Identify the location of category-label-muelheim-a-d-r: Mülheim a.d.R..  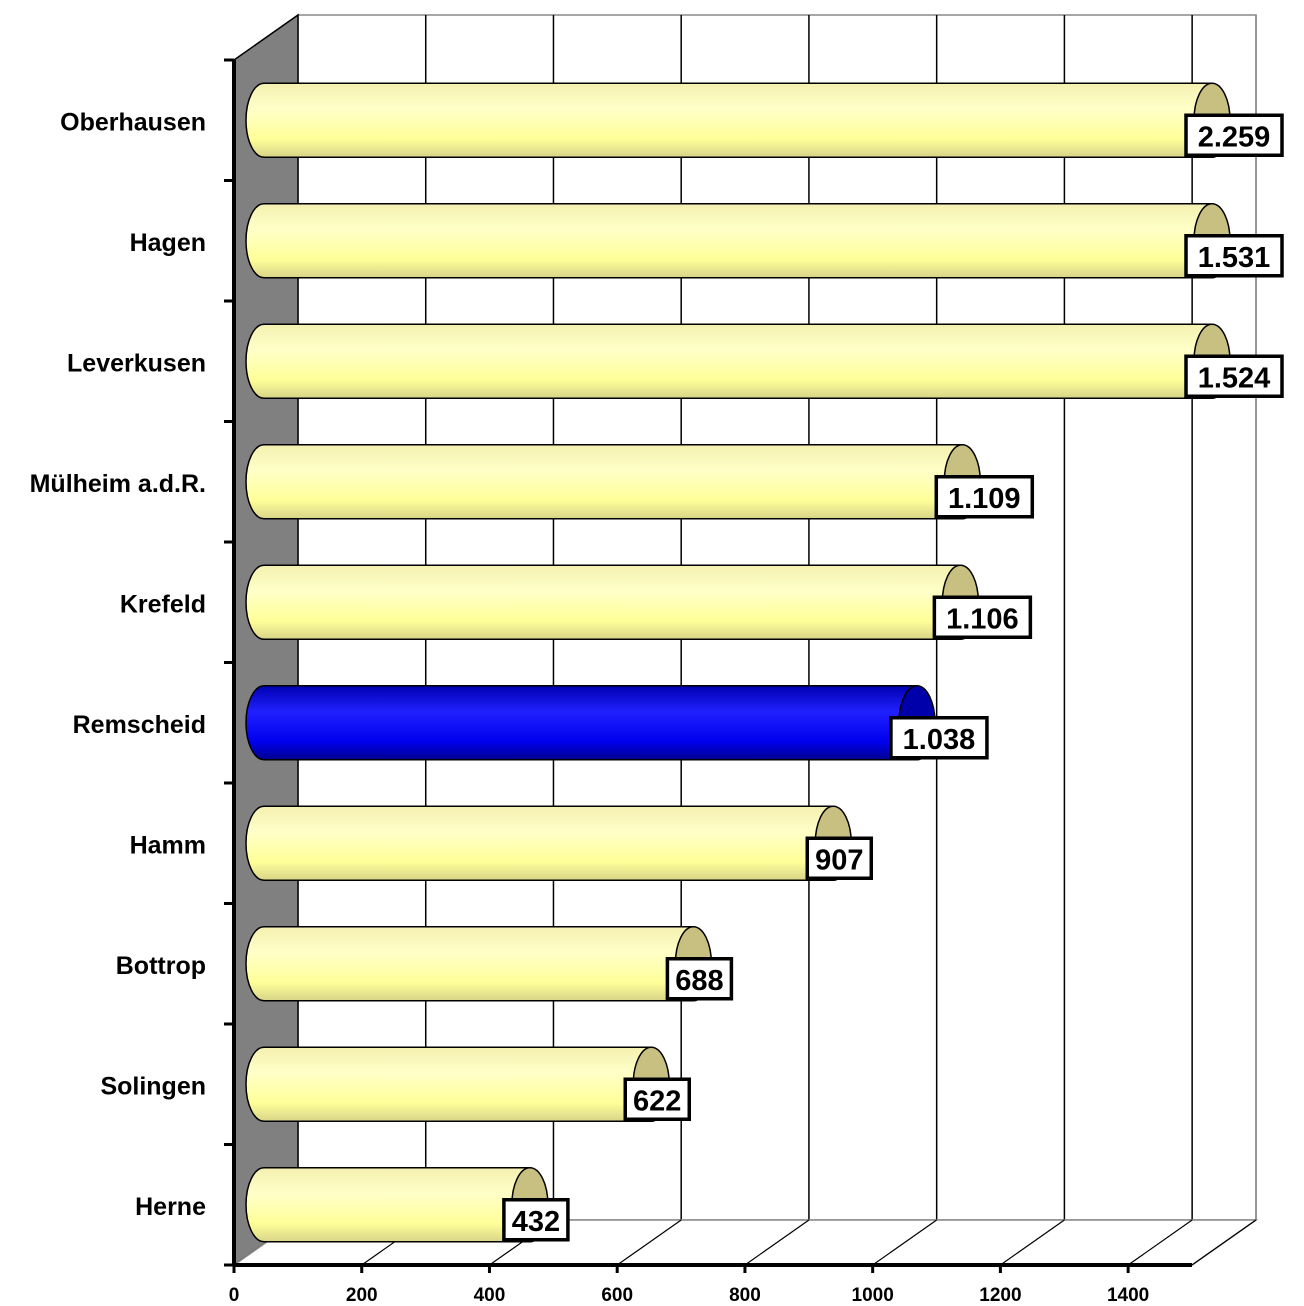
(118, 484).